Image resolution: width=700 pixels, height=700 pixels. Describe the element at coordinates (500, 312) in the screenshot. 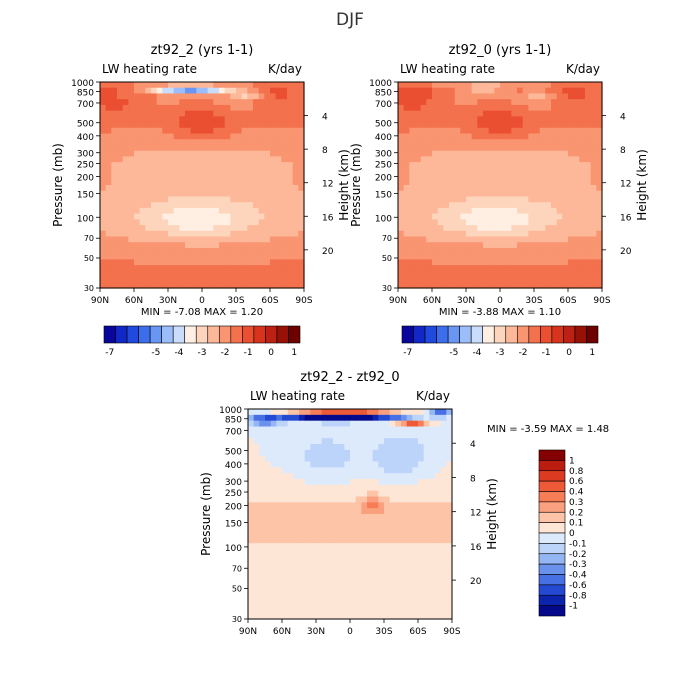

I see `min-max-stats: MIN = -3.88 MAX = 1.10` at that location.